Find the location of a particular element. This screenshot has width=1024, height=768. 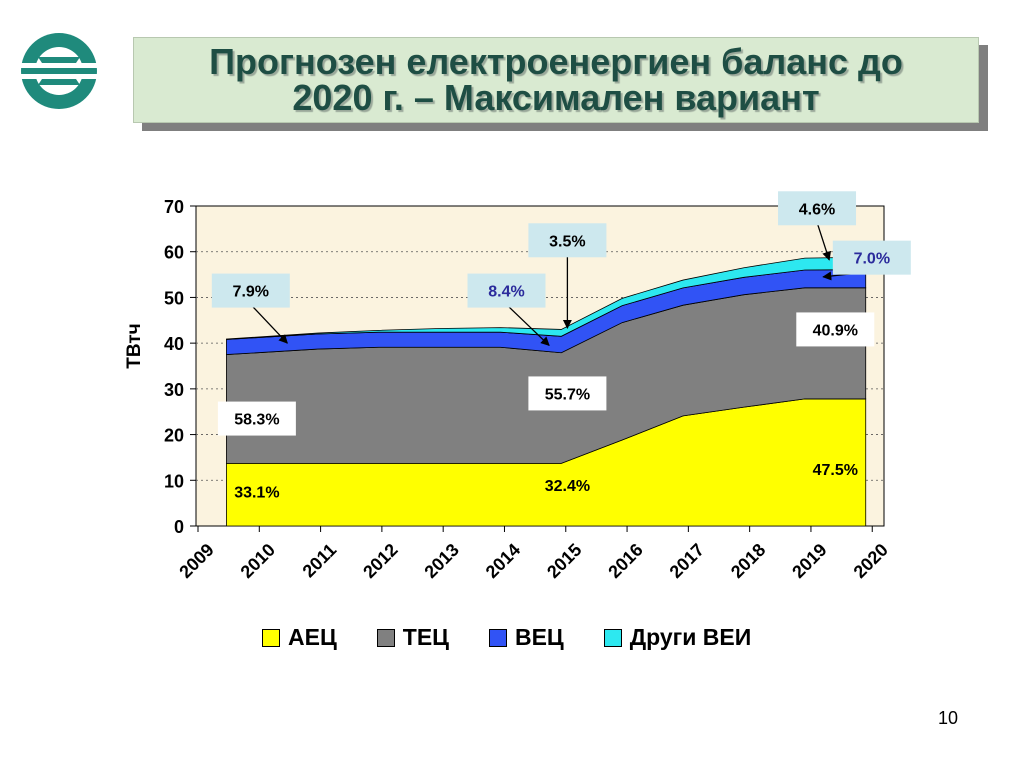

annotation-label: 55.7% is located at coordinates (567, 394).